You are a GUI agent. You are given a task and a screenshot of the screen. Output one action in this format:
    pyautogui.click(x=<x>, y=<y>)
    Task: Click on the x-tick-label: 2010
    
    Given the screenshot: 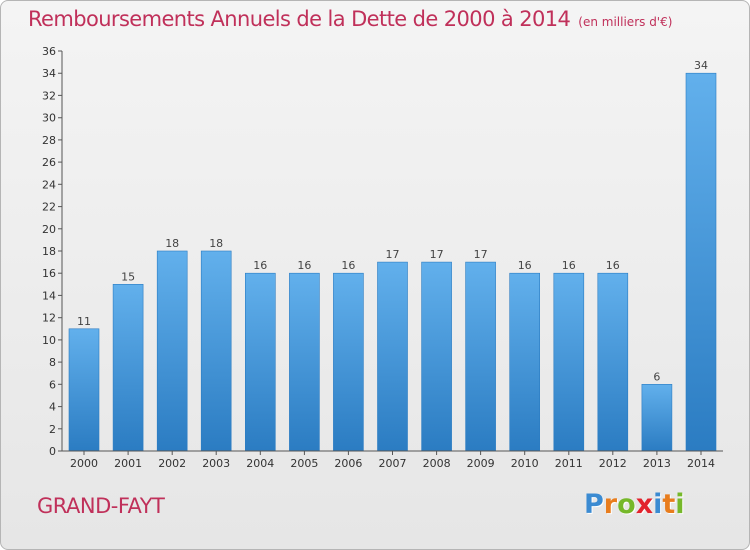 What is the action you would take?
    pyautogui.click(x=525, y=463)
    